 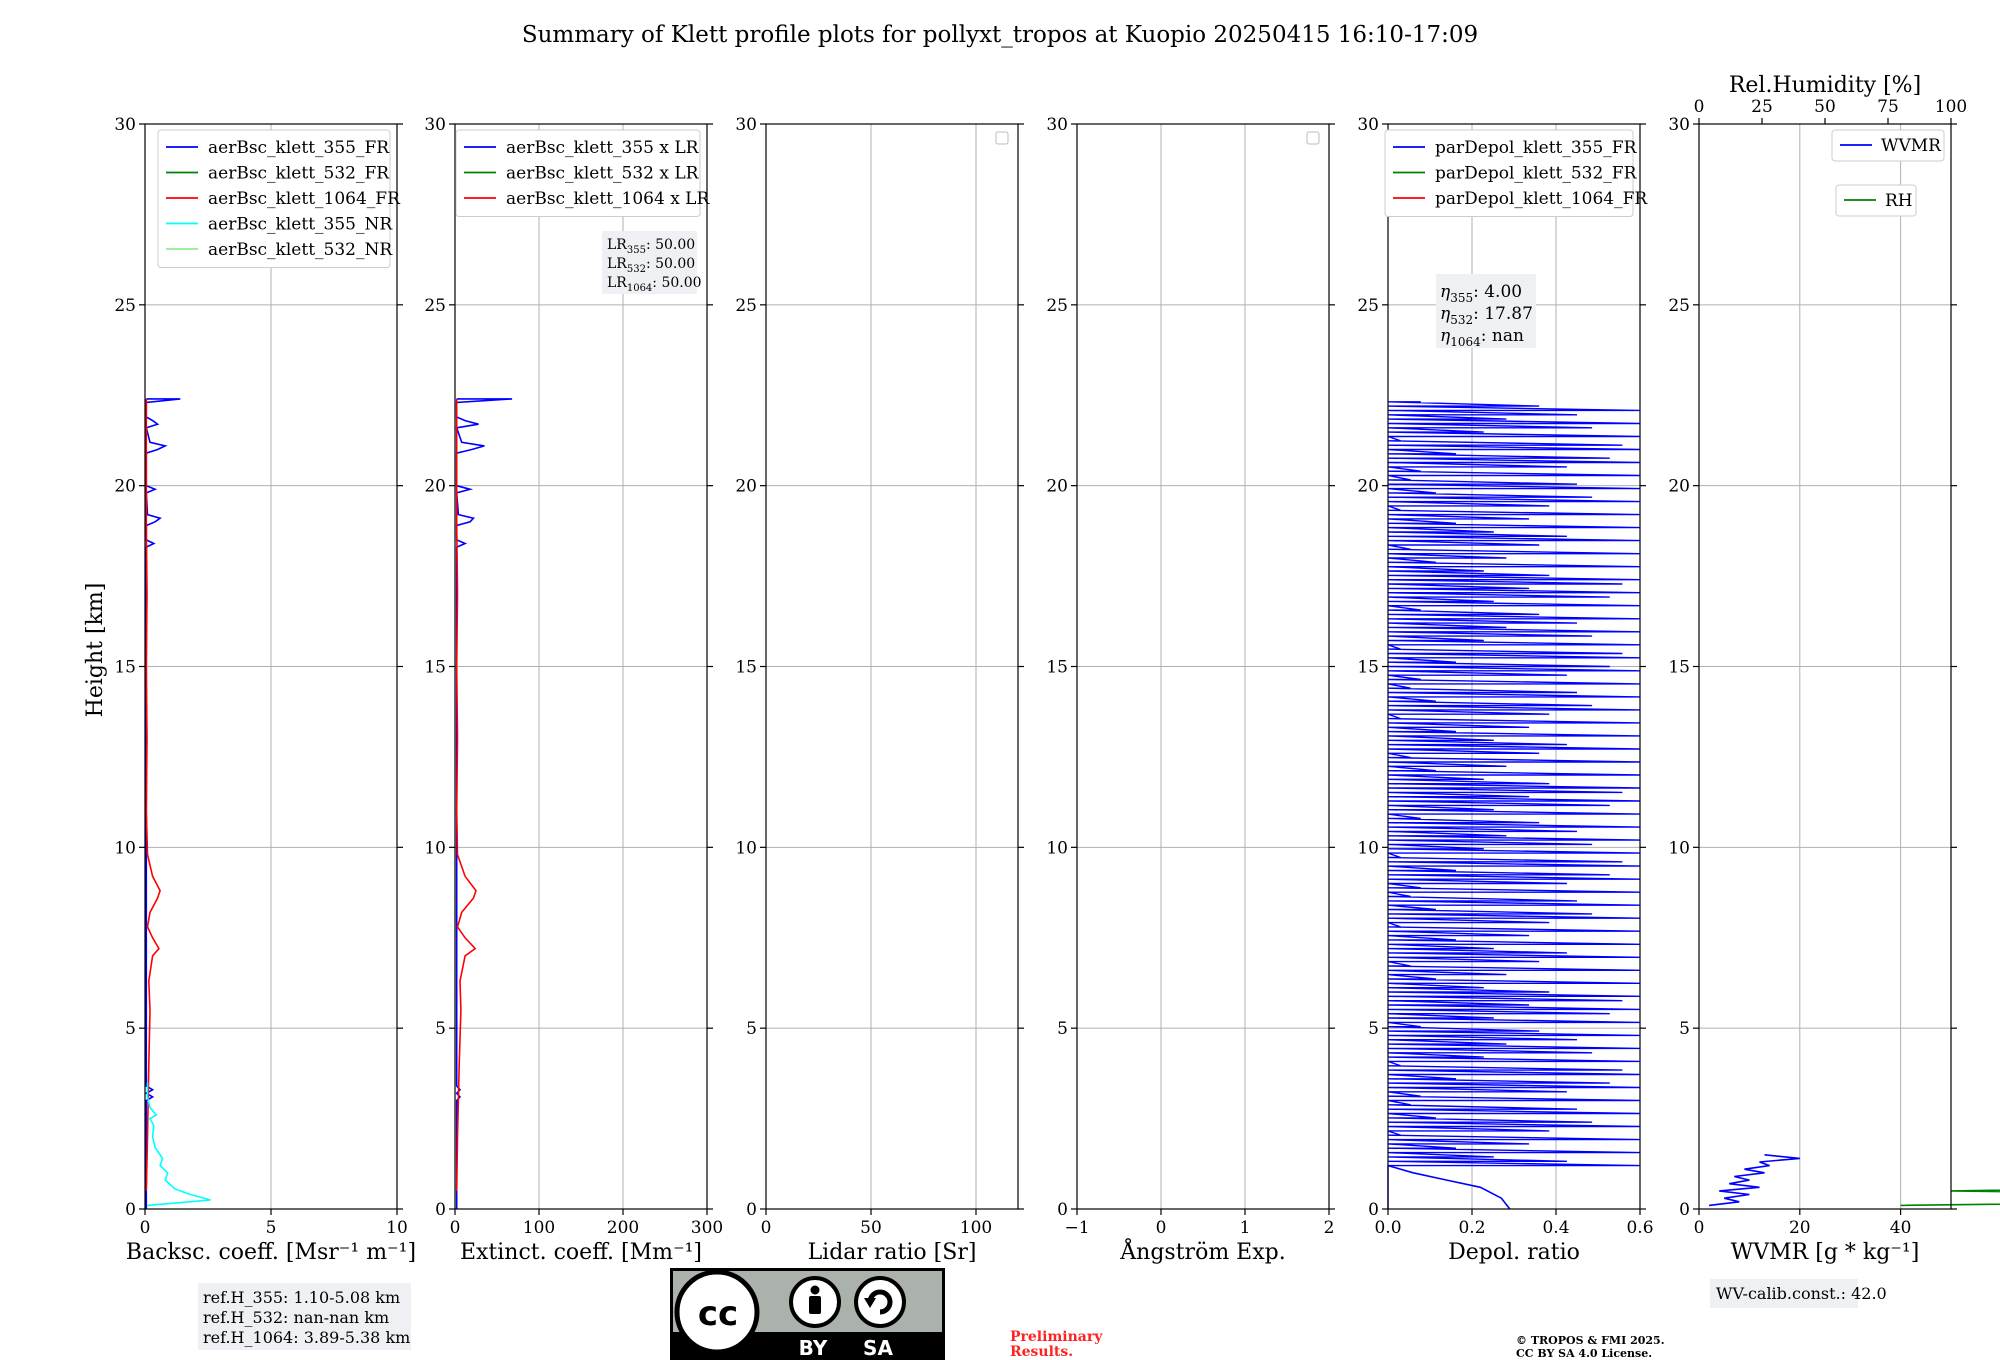 I want to click on copyright-line-2: CC BY SA 4.0 License., so click(x=1584, y=1353).